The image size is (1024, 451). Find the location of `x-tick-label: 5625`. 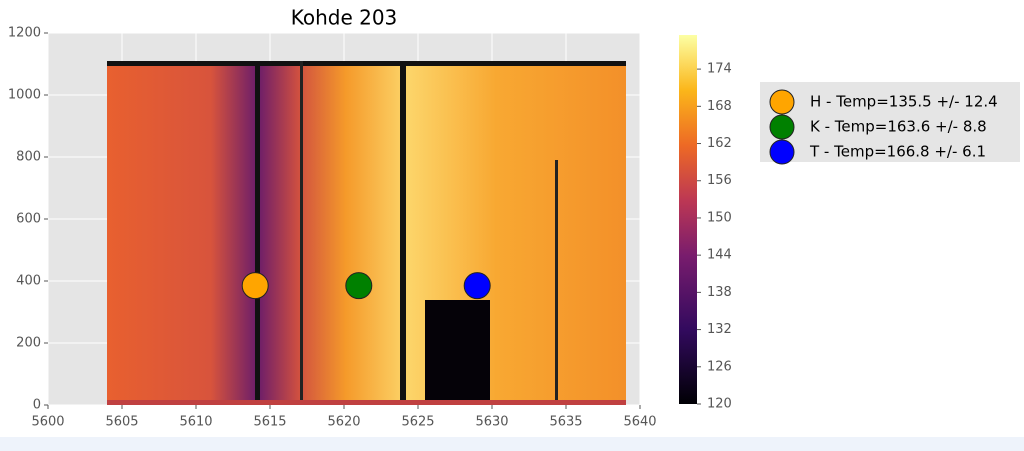

x-tick-label: 5625 is located at coordinates (417, 422).